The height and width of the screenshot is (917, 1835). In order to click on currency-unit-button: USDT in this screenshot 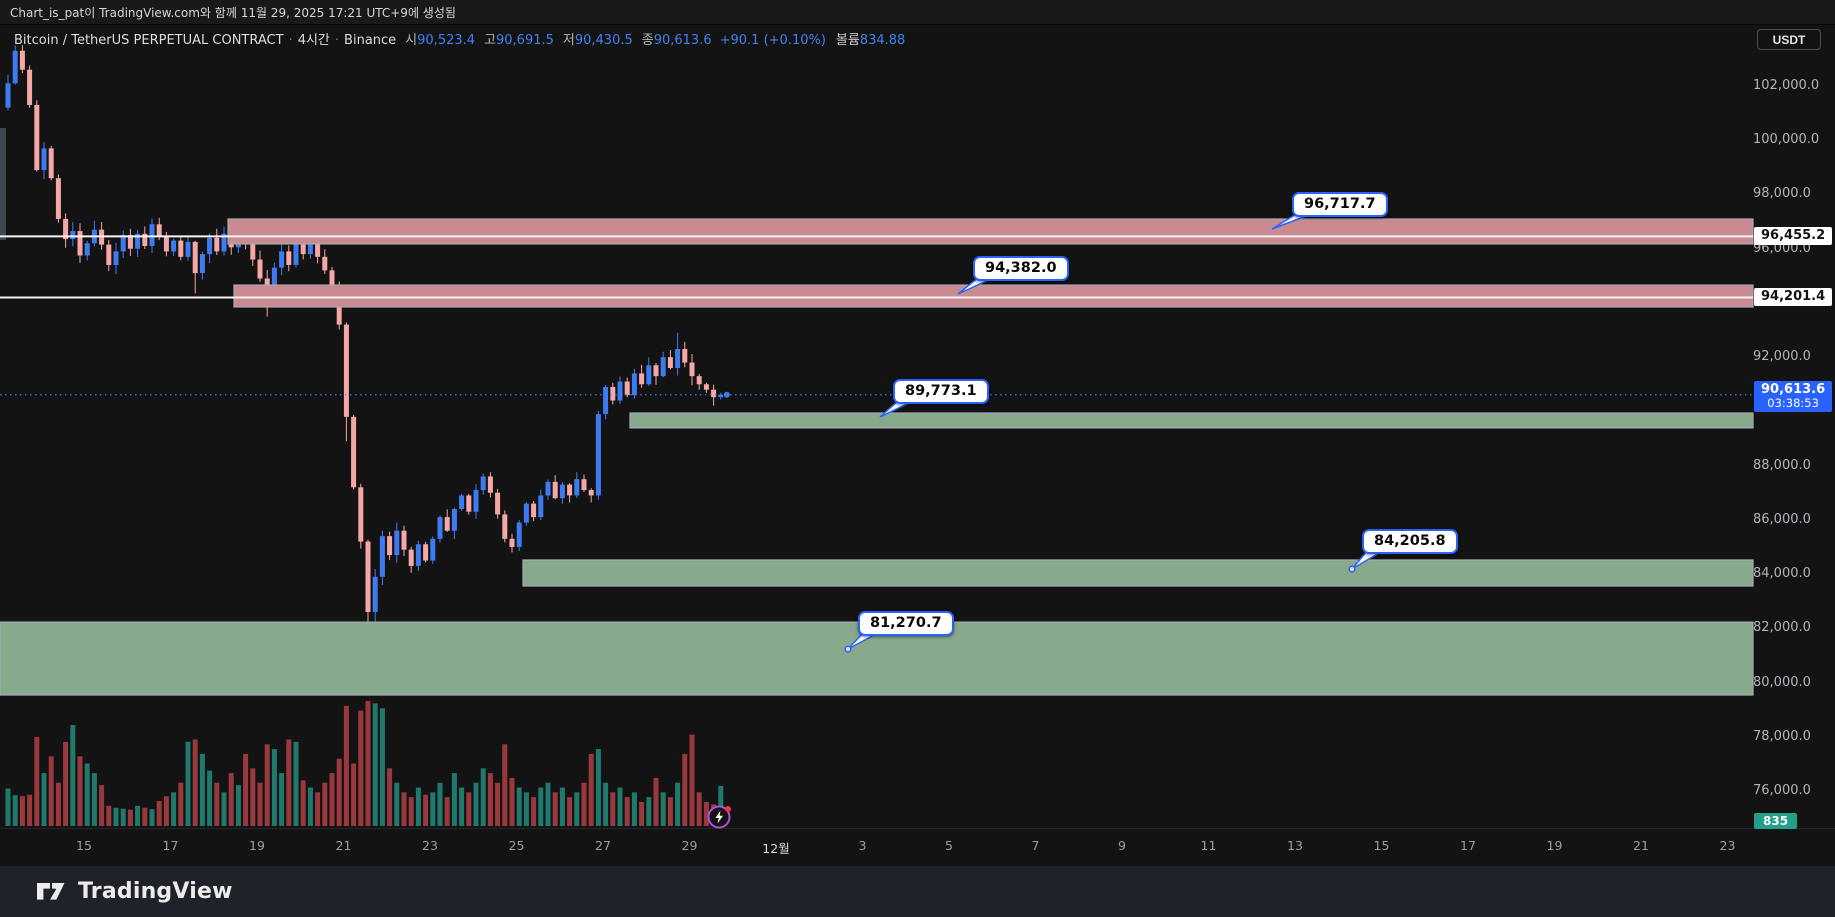, I will do `click(1789, 39)`.